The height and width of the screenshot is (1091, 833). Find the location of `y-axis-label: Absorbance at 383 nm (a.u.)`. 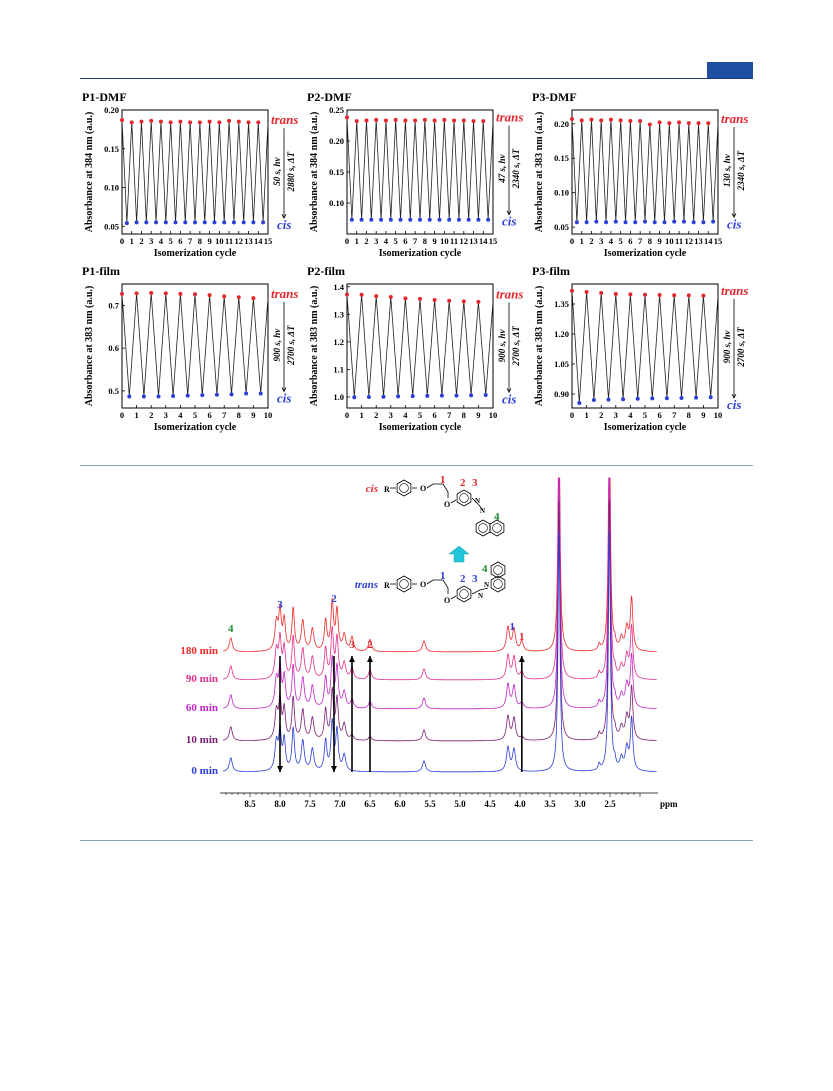

y-axis-label: Absorbance at 383 nm (a.u.) is located at coordinates (539, 346).